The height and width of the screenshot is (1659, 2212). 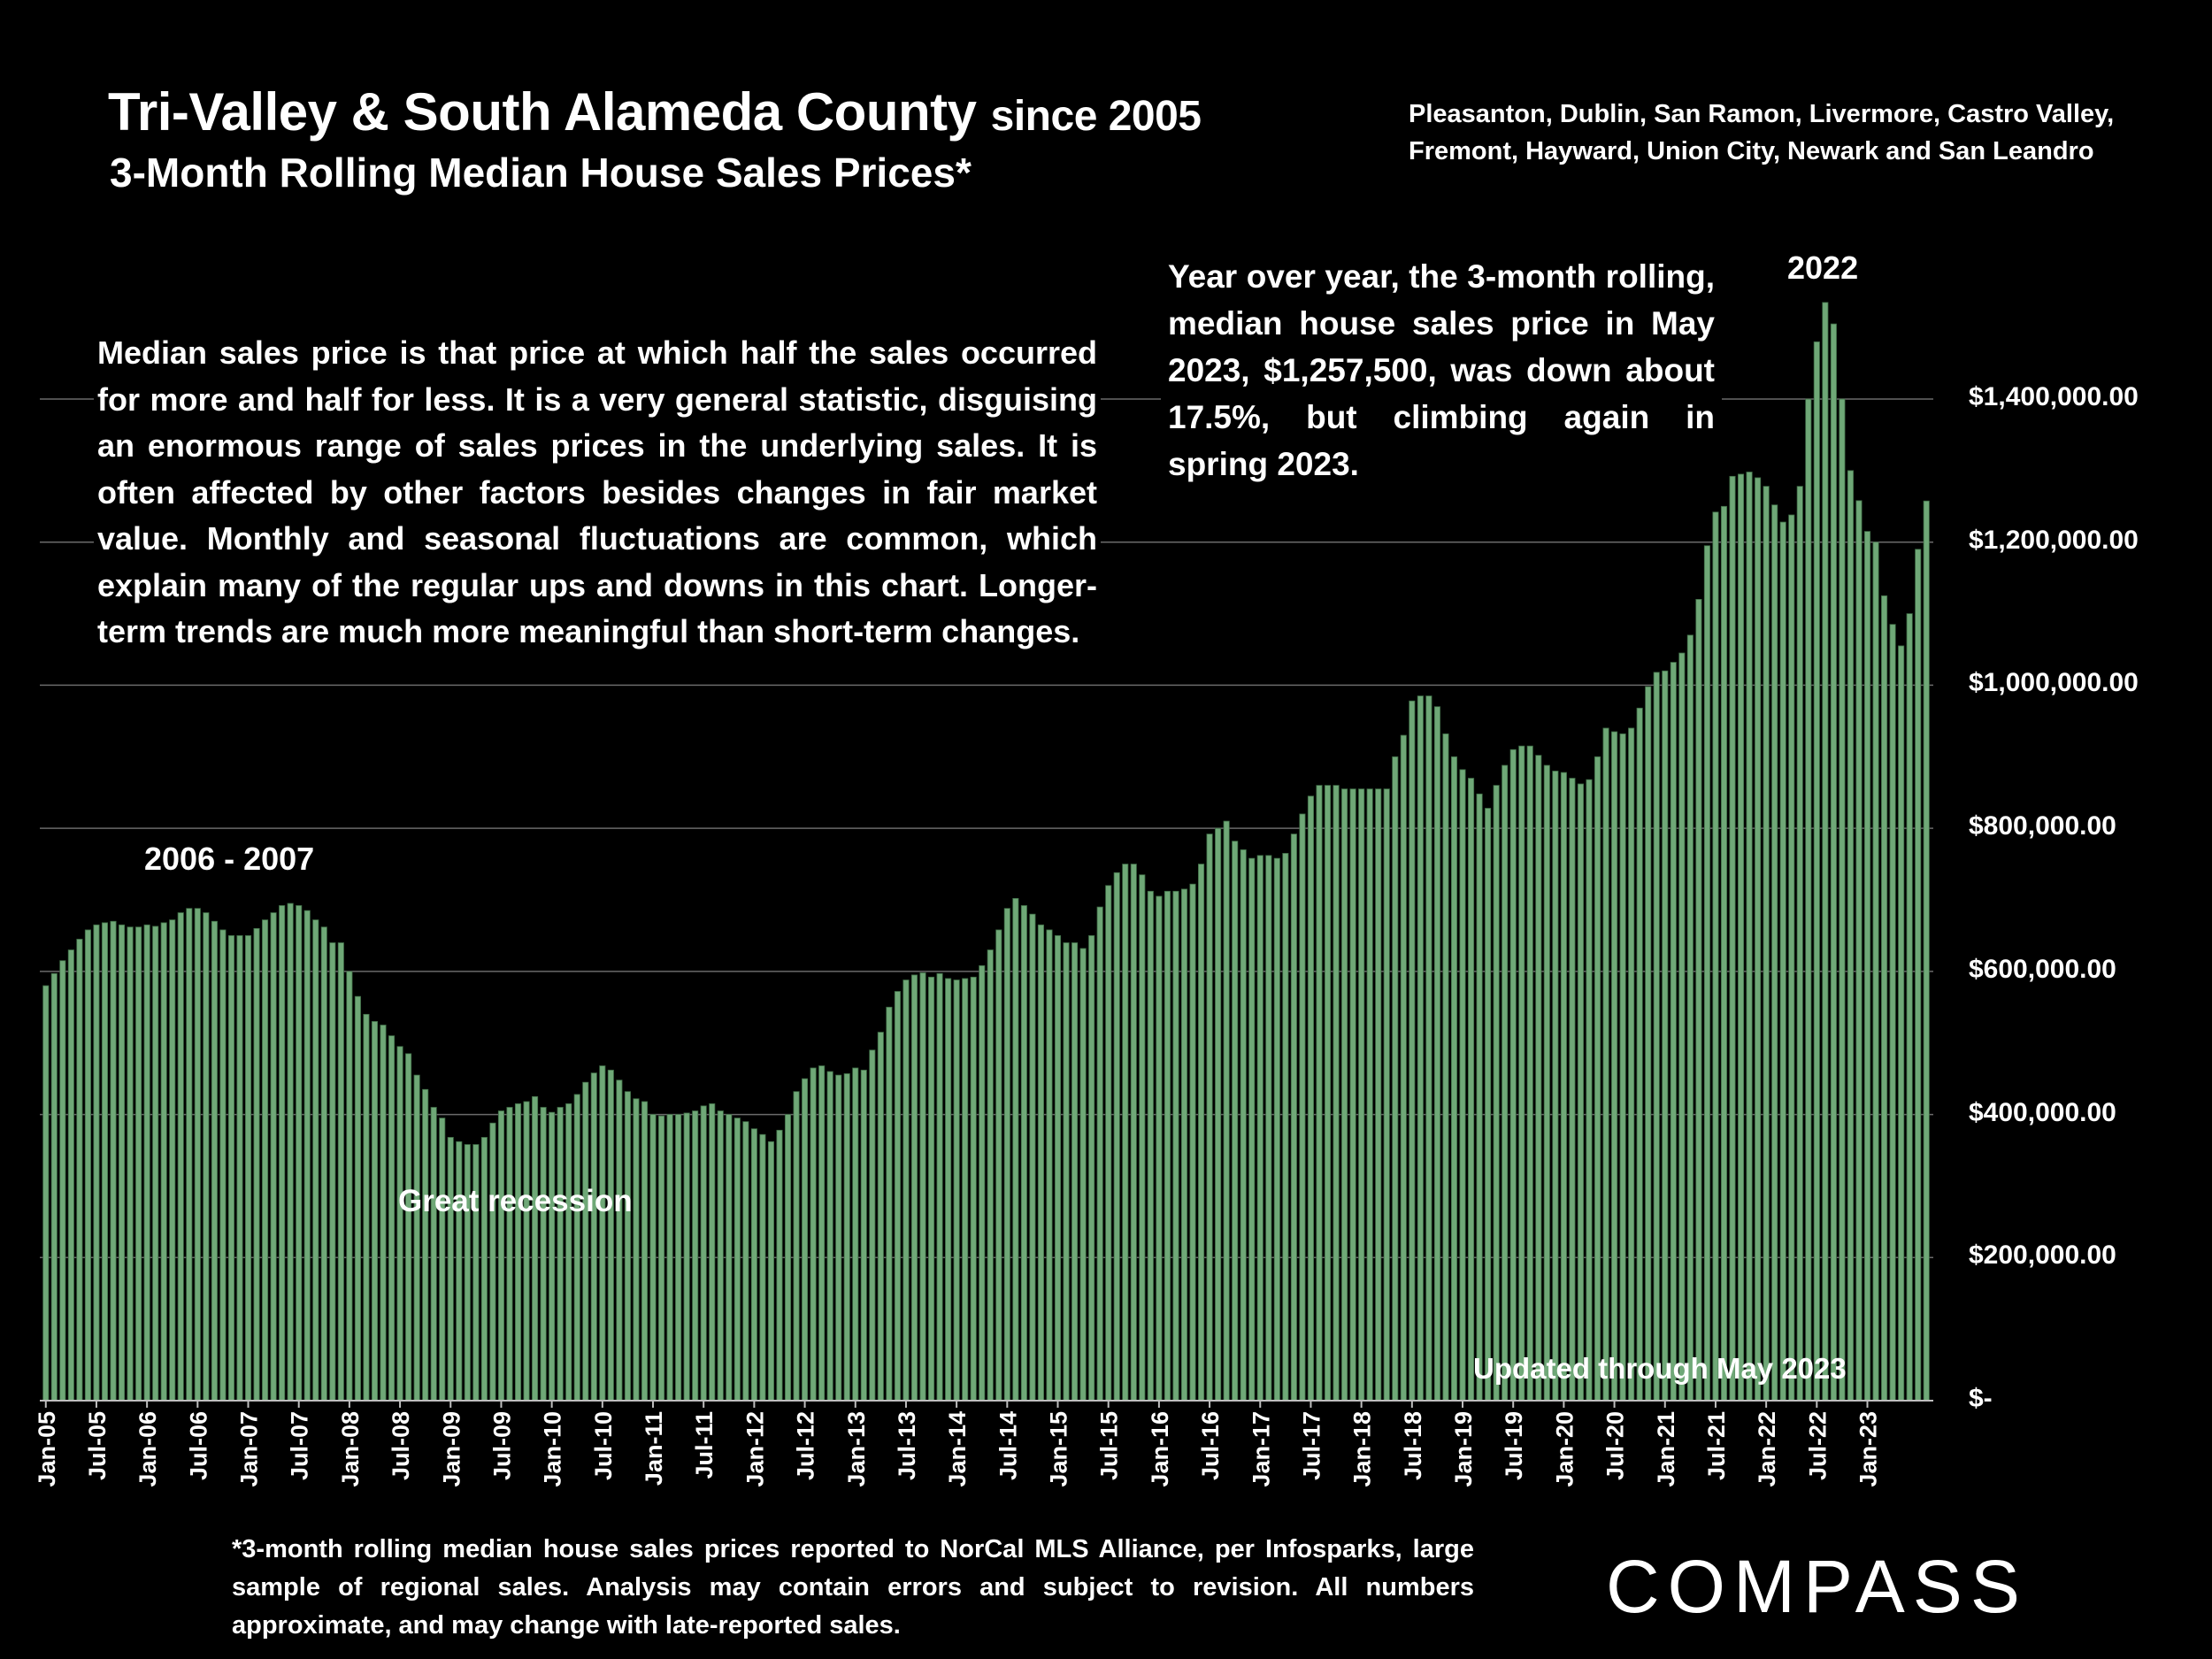 What do you see at coordinates (1823, 268) in the screenshot?
I see `annotation-2022: 2022` at bounding box center [1823, 268].